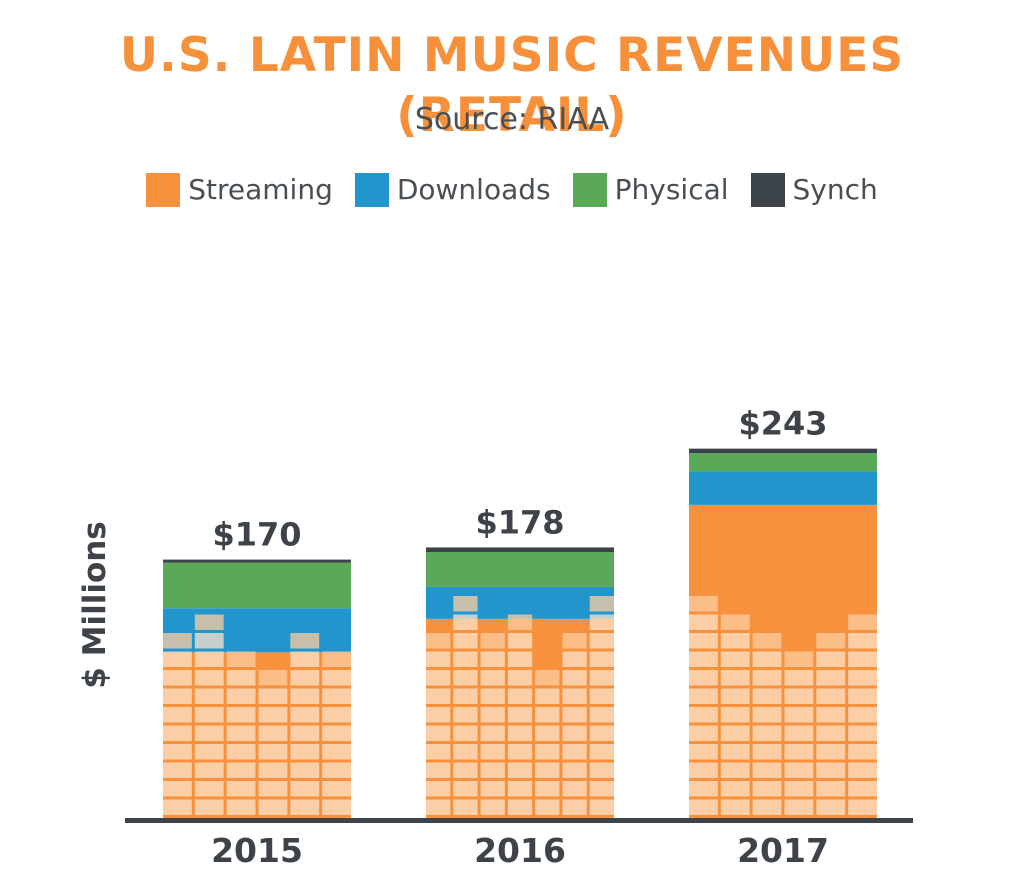  Describe the element at coordinates (512, 85) in the screenshot. I see `chart-title: U.S. LATIN MUSIC REVENUES (RETAIL)` at that location.